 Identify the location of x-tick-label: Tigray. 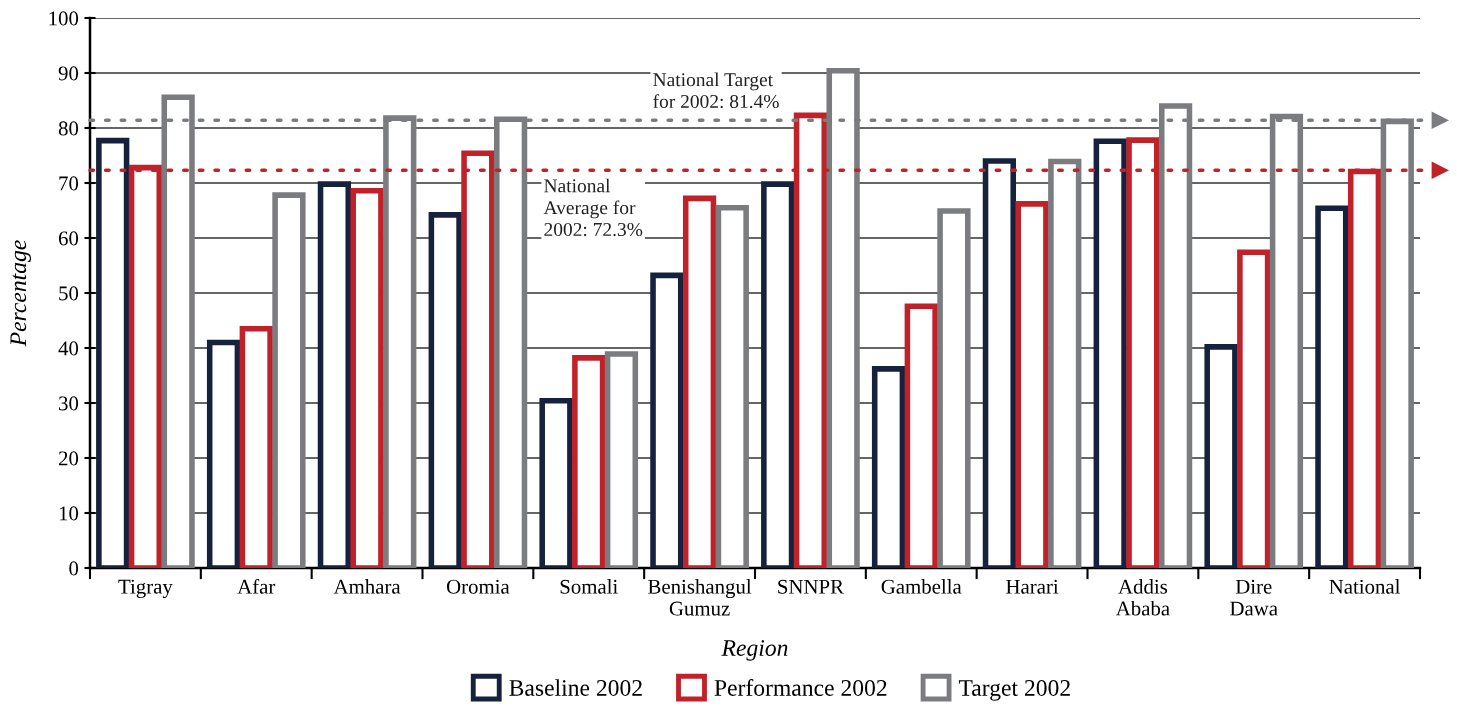
(145, 588).